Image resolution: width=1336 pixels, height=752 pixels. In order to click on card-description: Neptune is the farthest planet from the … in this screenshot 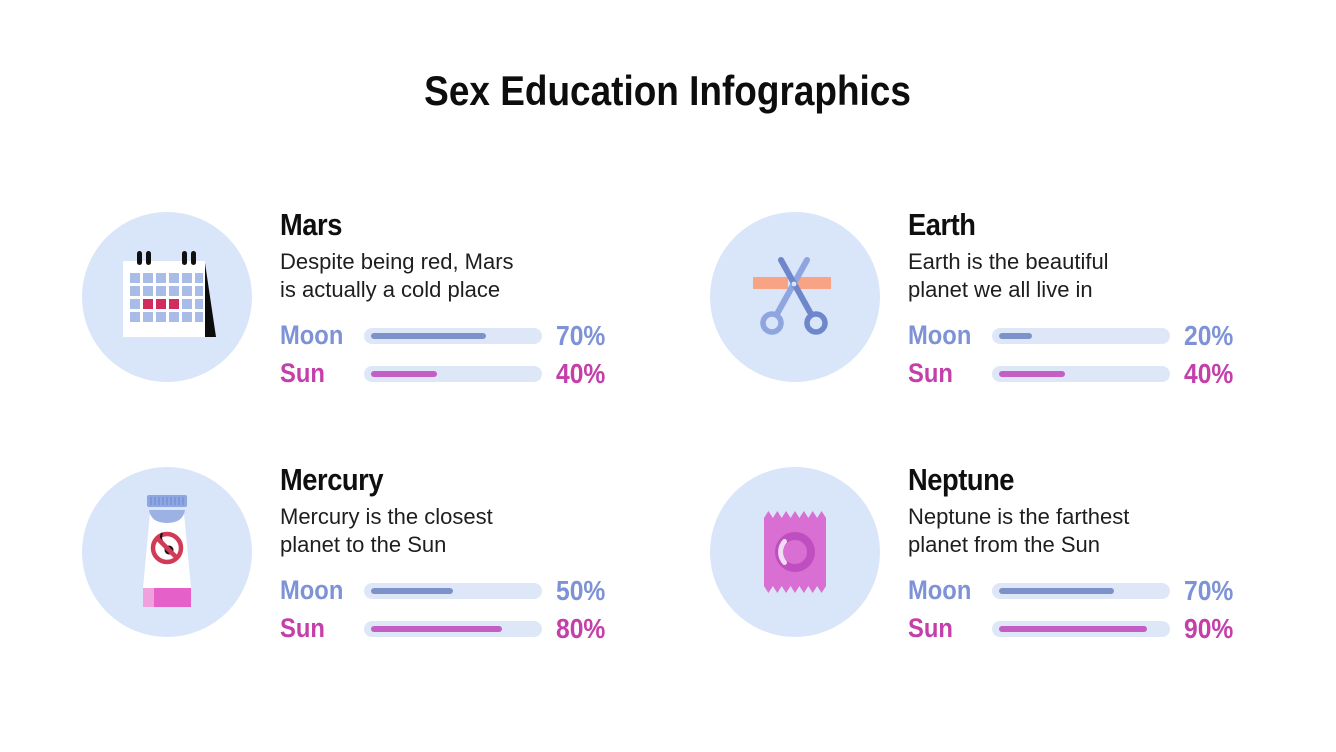, I will do `click(1019, 531)`.